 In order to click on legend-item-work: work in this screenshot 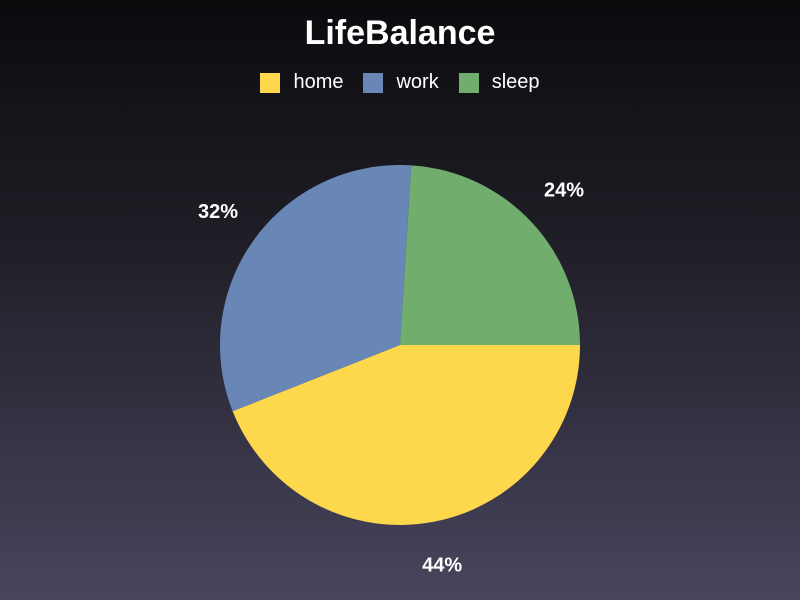, I will do `click(401, 82)`.